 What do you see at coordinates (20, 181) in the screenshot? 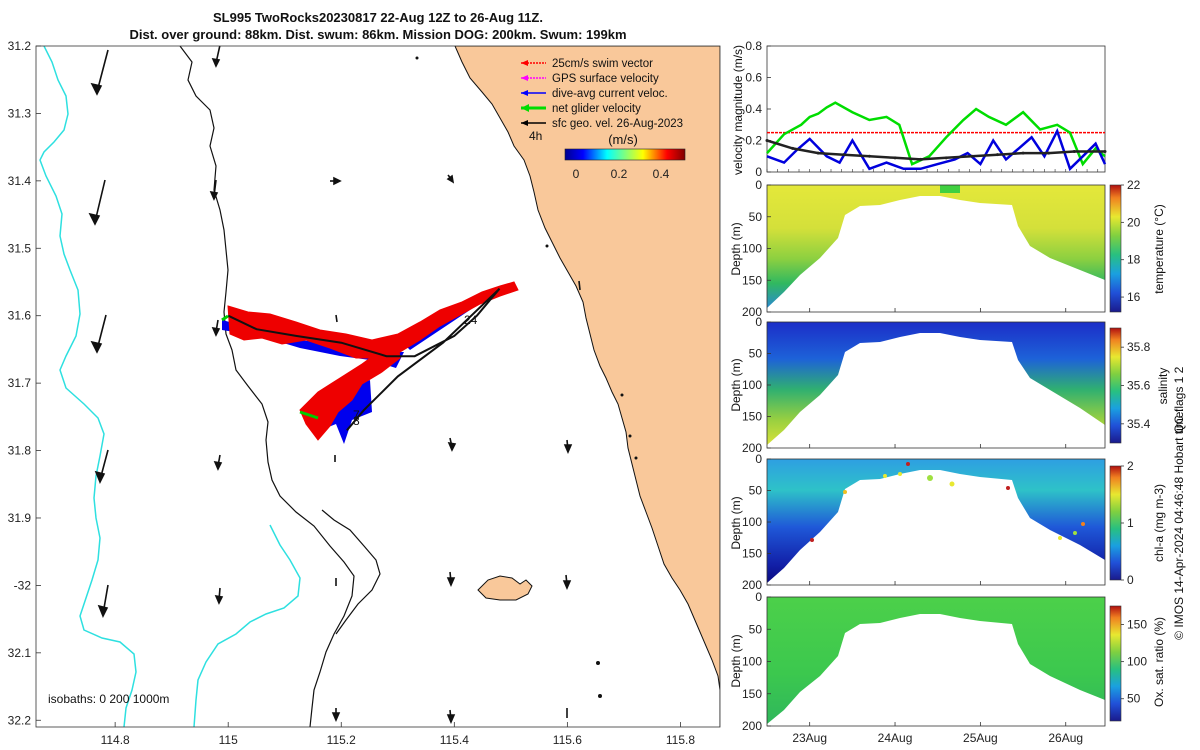
I see `map-ytick-label: 31.4` at bounding box center [20, 181].